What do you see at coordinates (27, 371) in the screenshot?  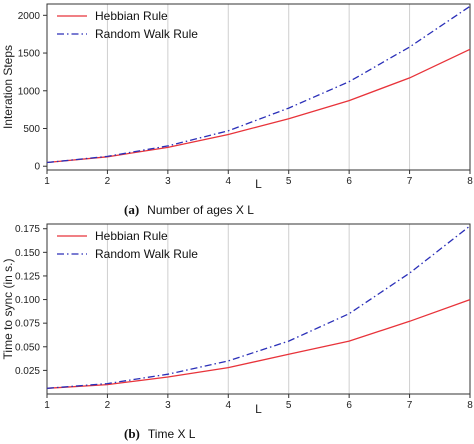 I see `y-tick-label: 0.025` at bounding box center [27, 371].